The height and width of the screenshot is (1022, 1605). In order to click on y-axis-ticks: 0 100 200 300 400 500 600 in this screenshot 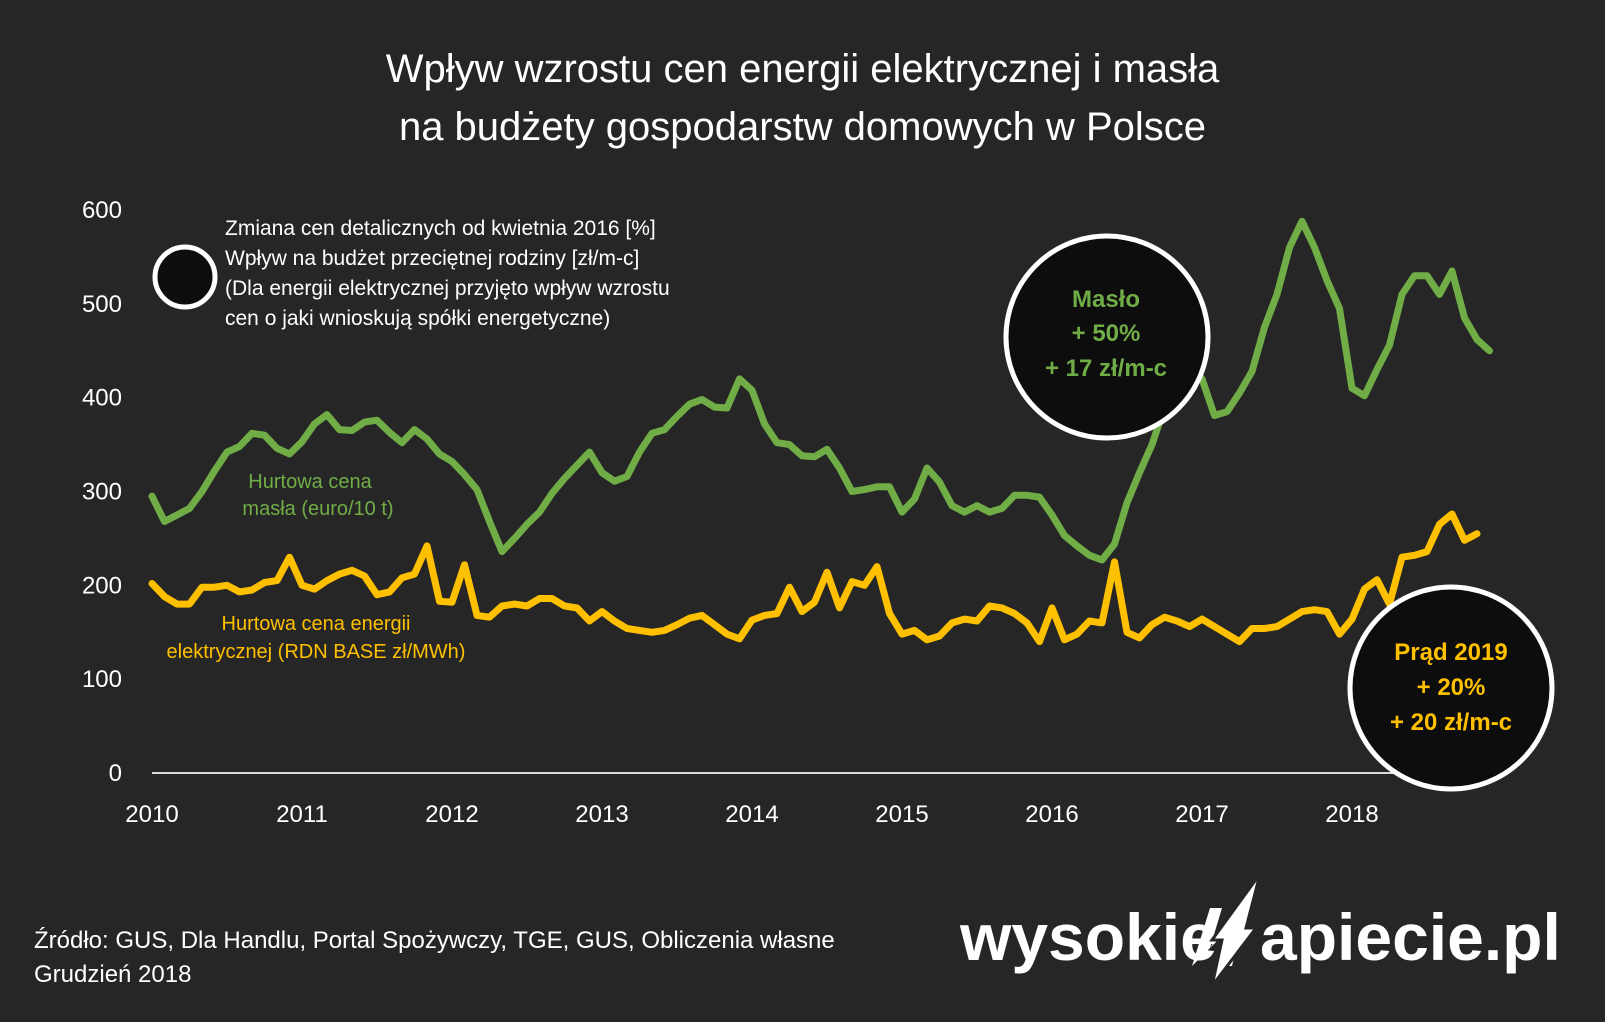, I will do `click(102, 492)`.